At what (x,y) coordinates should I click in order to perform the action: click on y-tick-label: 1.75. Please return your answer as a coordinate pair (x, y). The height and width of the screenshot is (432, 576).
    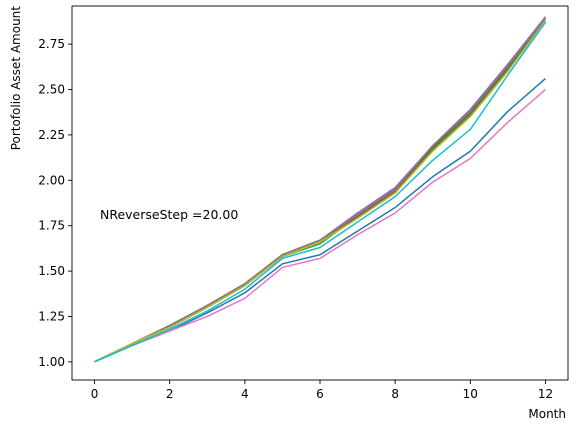
    Looking at the image, I should click on (51, 226).